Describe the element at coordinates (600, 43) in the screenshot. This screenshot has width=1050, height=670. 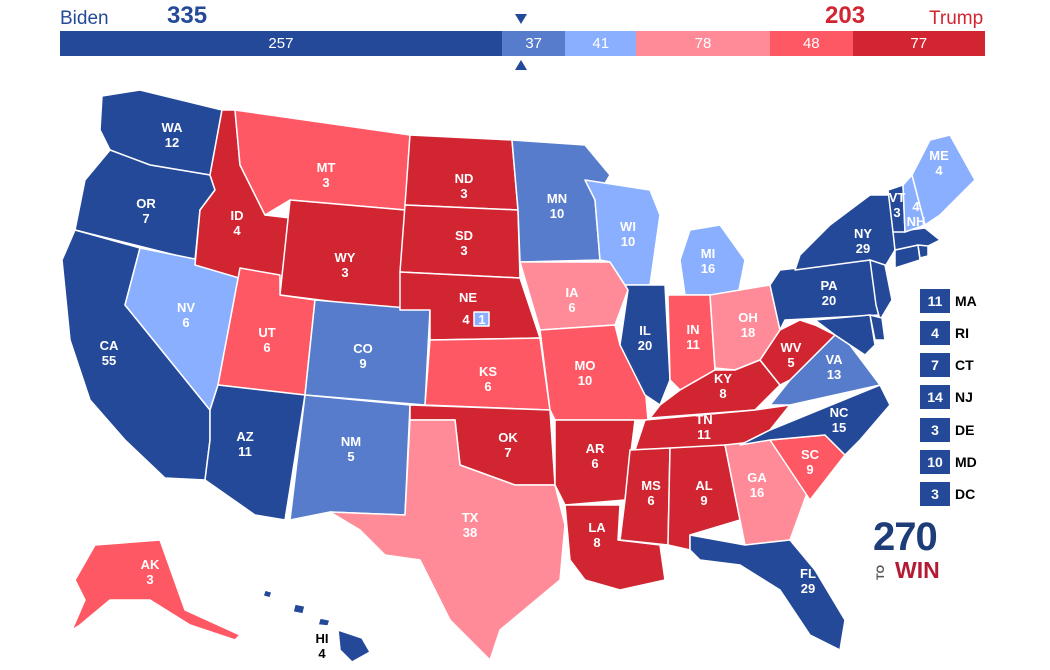
I see `bar-segment-dem-lean: 41` at that location.